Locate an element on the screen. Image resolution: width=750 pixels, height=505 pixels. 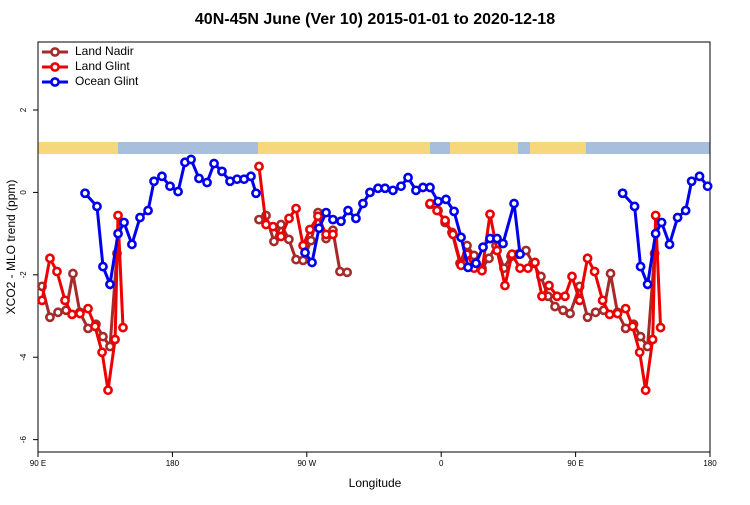
legend-label: Land Glint is located at coordinates (102, 66).